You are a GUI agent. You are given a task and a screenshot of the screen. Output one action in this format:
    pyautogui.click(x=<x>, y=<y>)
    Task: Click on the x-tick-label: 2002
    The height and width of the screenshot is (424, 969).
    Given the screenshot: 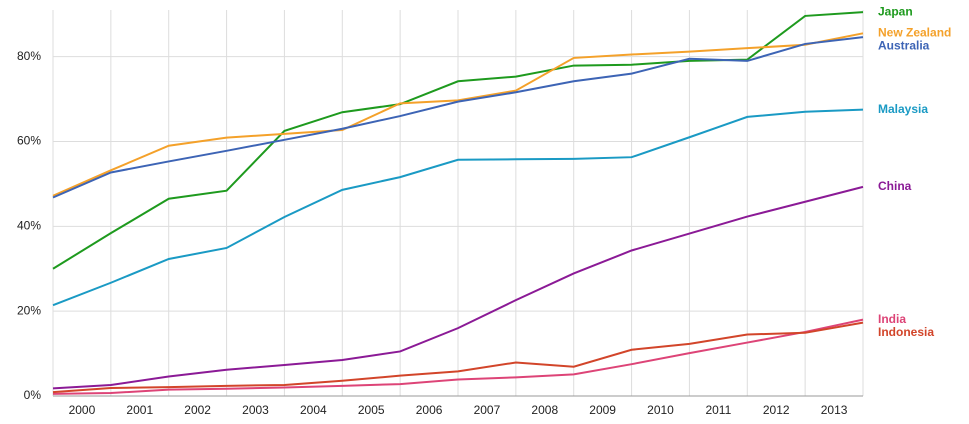 What is the action you would take?
    pyautogui.click(x=197, y=410)
    